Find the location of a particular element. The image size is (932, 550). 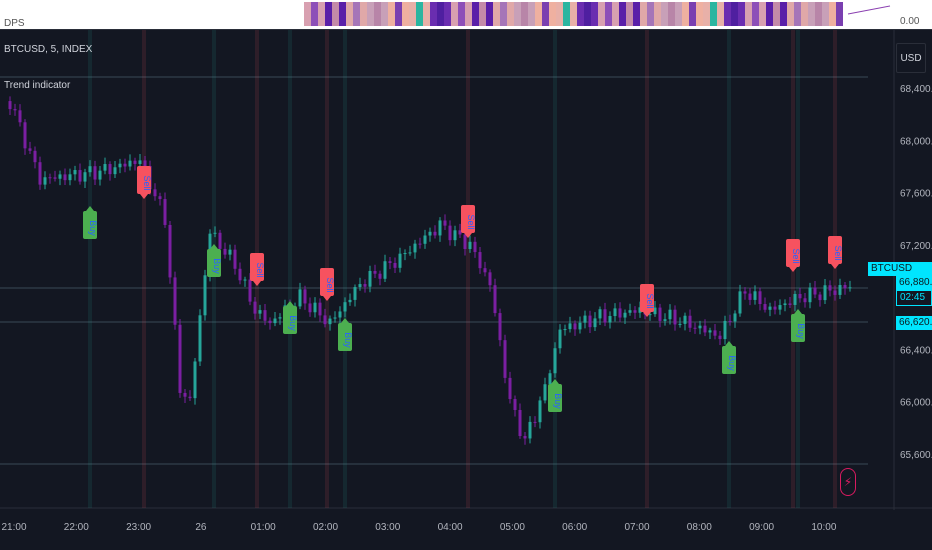

time-tick-label: 23:00 is located at coordinates (138, 527).